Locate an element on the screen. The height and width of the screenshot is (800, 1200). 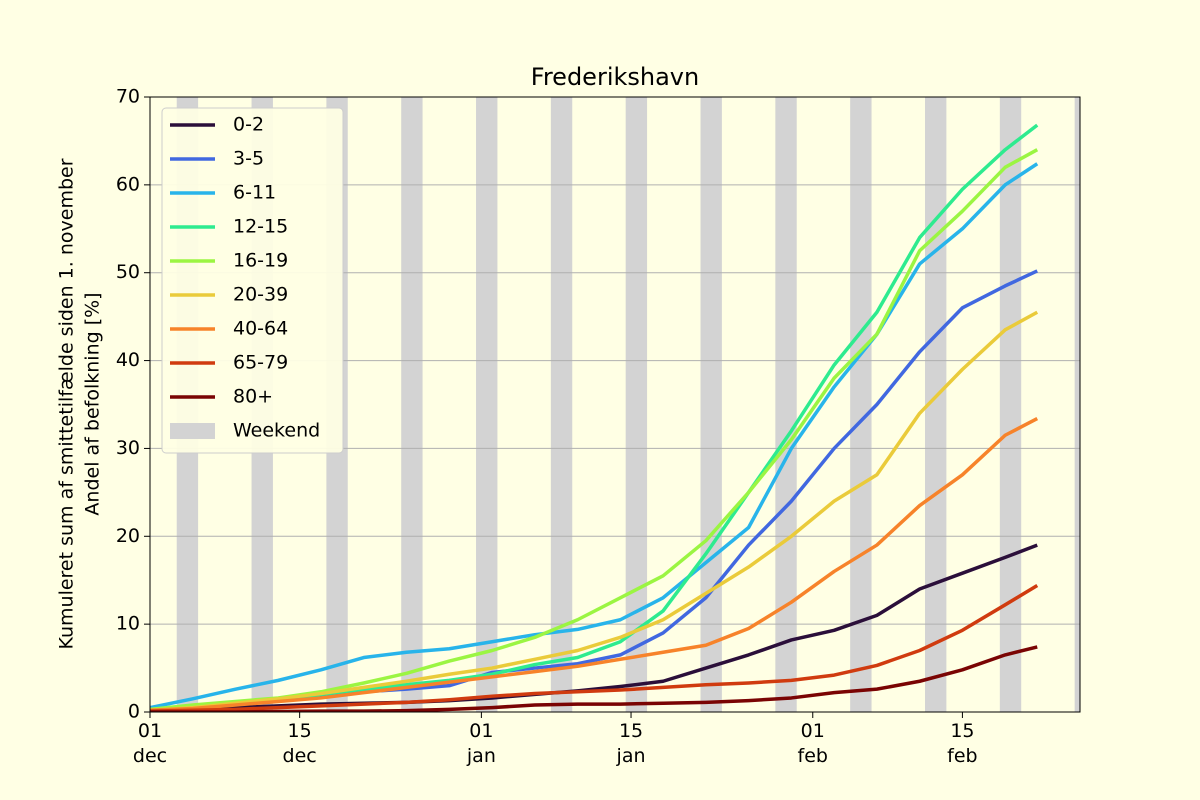
legend-label: 6-11 is located at coordinates (254, 193).